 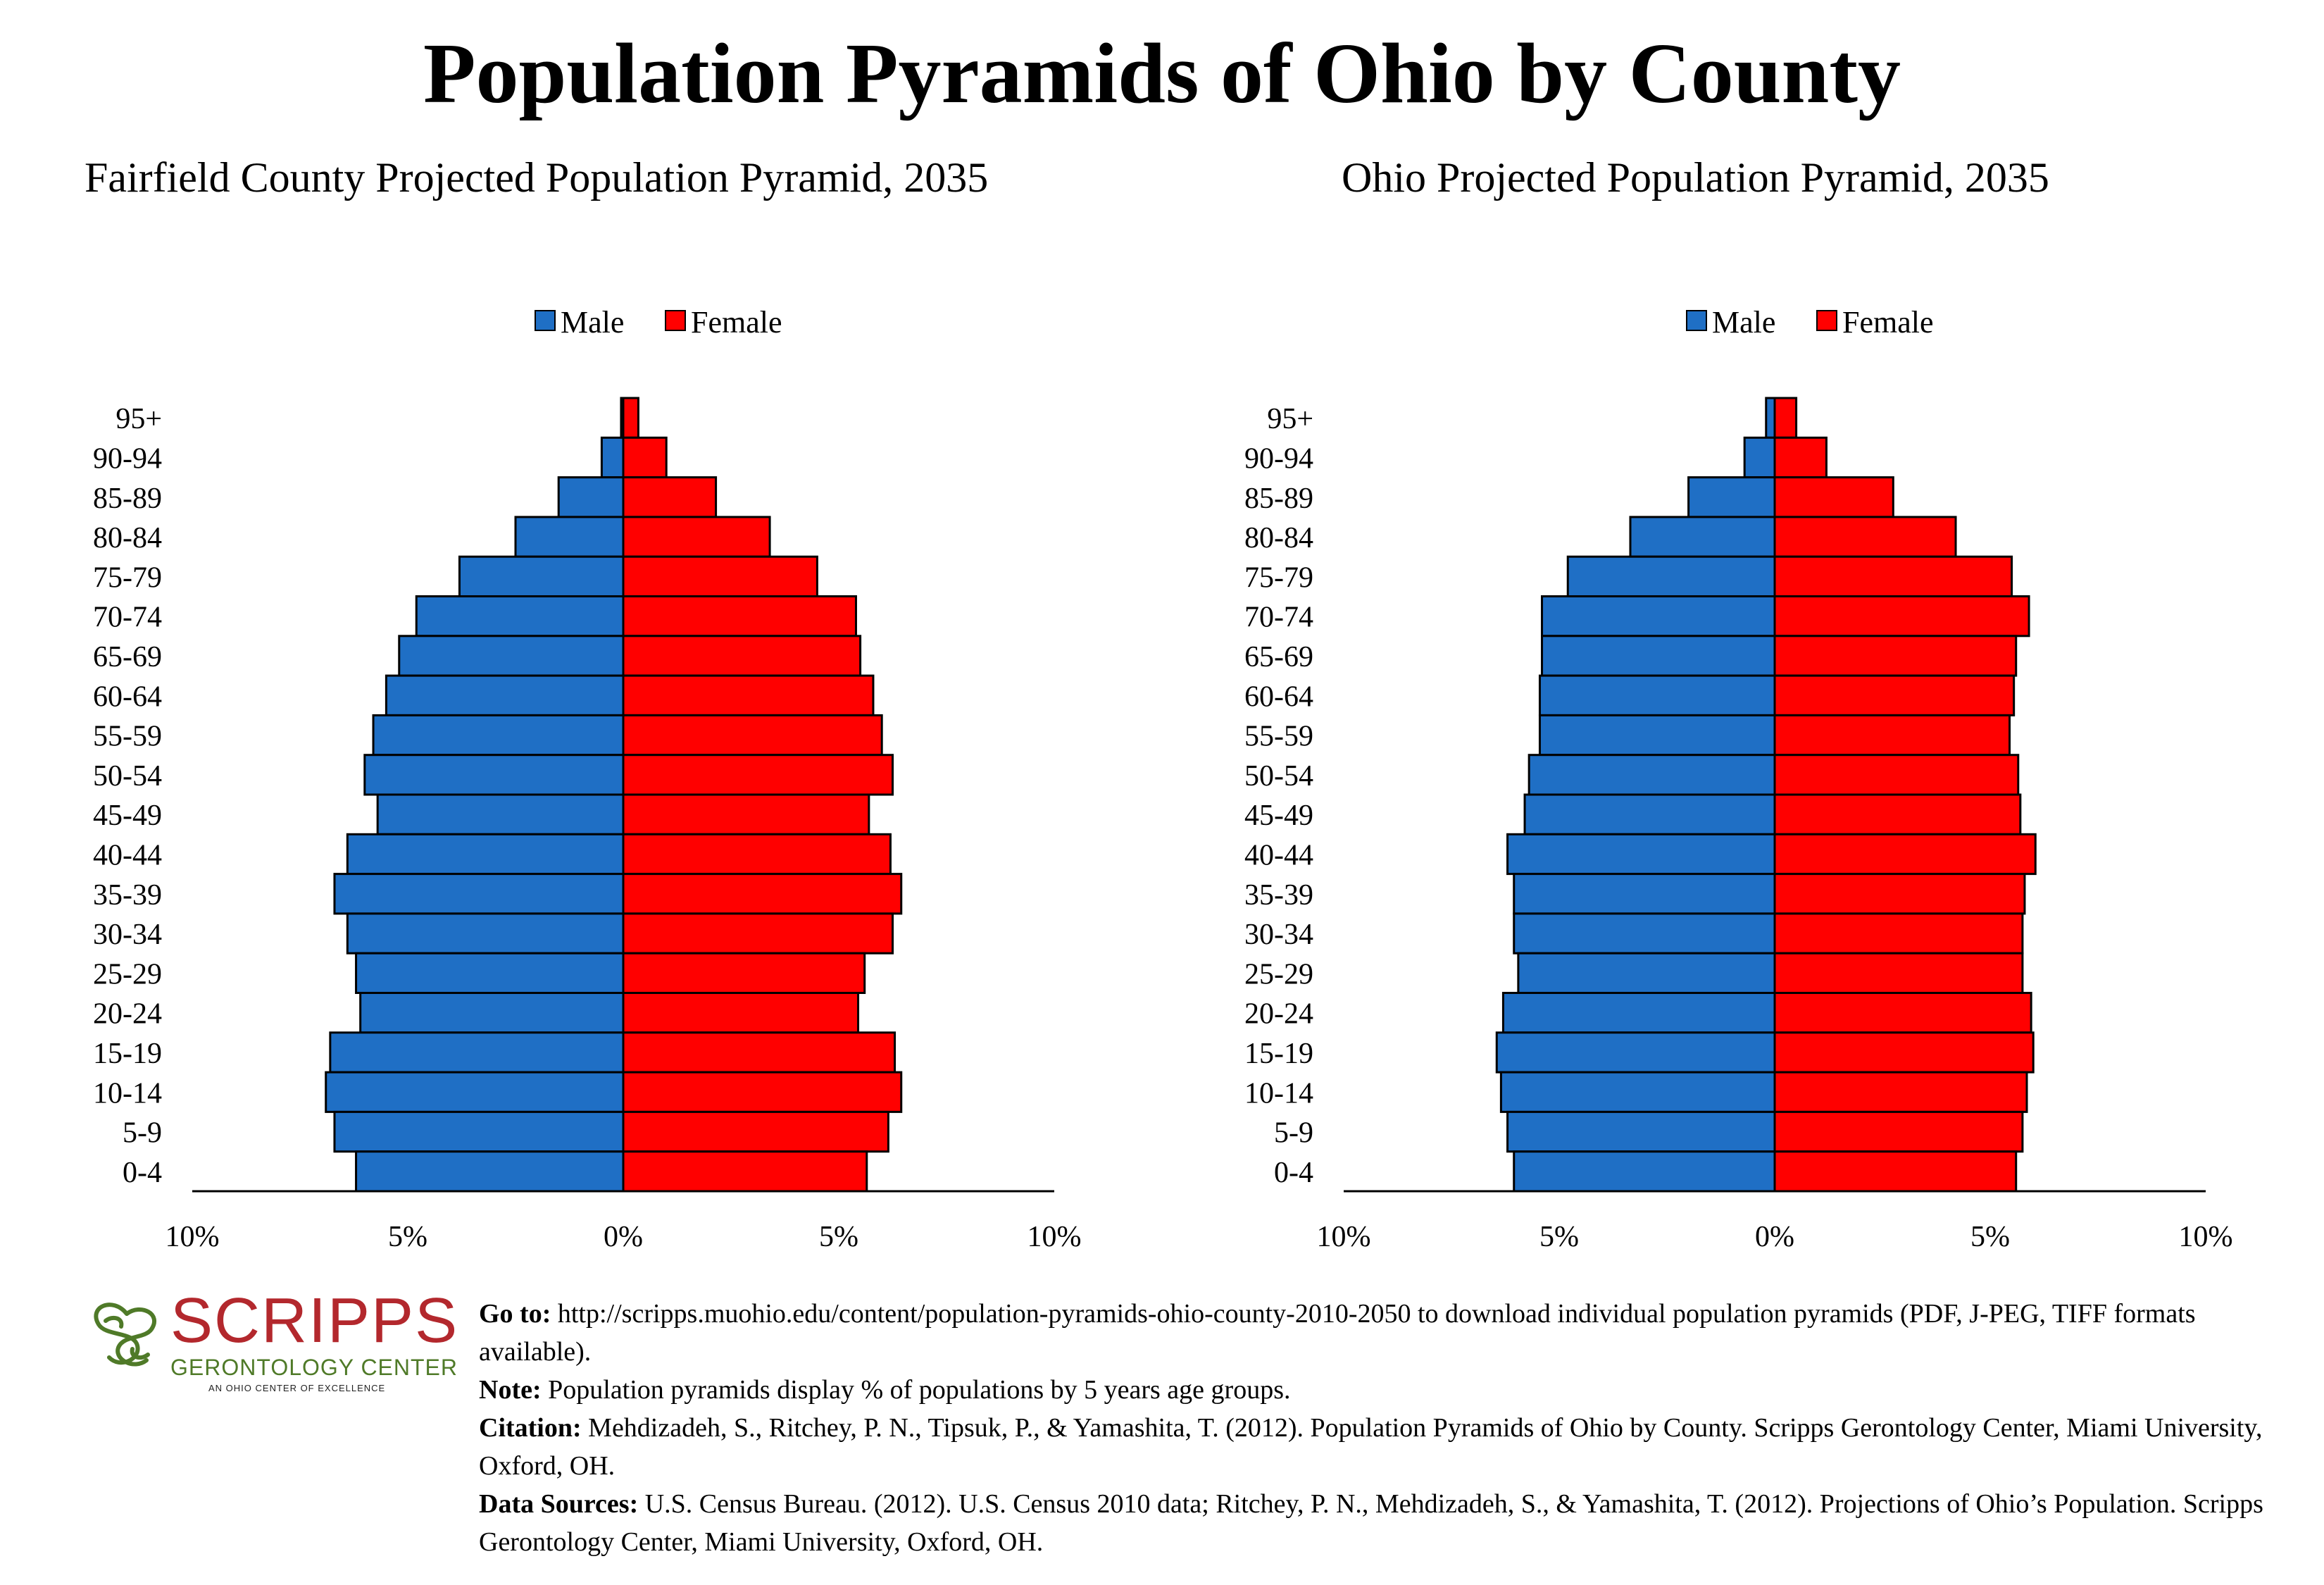 I want to click on age-group-label: 10-14, so click(x=128, y=1093).